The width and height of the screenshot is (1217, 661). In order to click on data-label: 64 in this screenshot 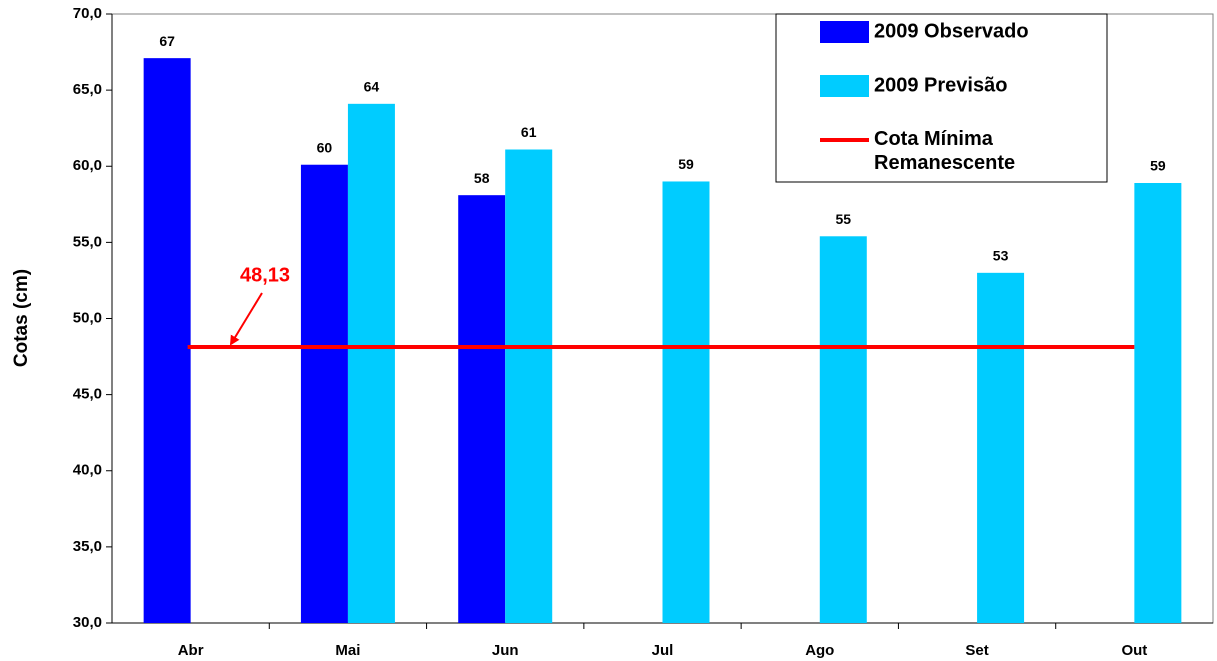, I will do `click(372, 87)`.